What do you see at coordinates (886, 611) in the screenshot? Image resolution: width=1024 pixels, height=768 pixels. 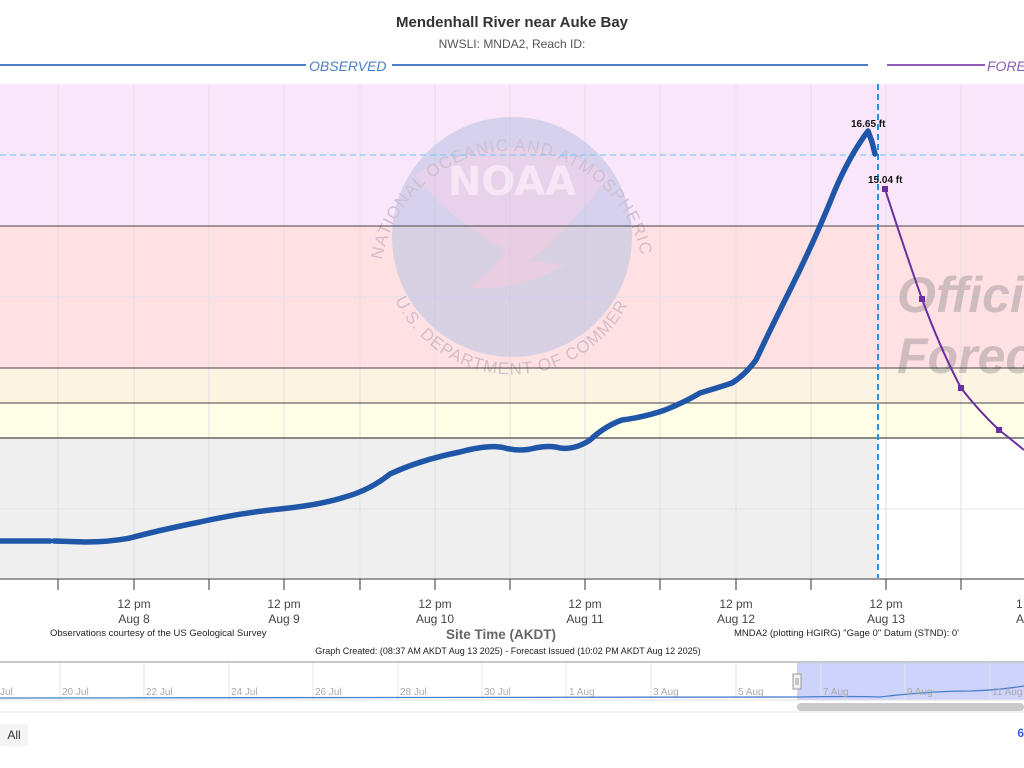 I see `x-tick-label: 12 pm Aug 13` at bounding box center [886, 611].